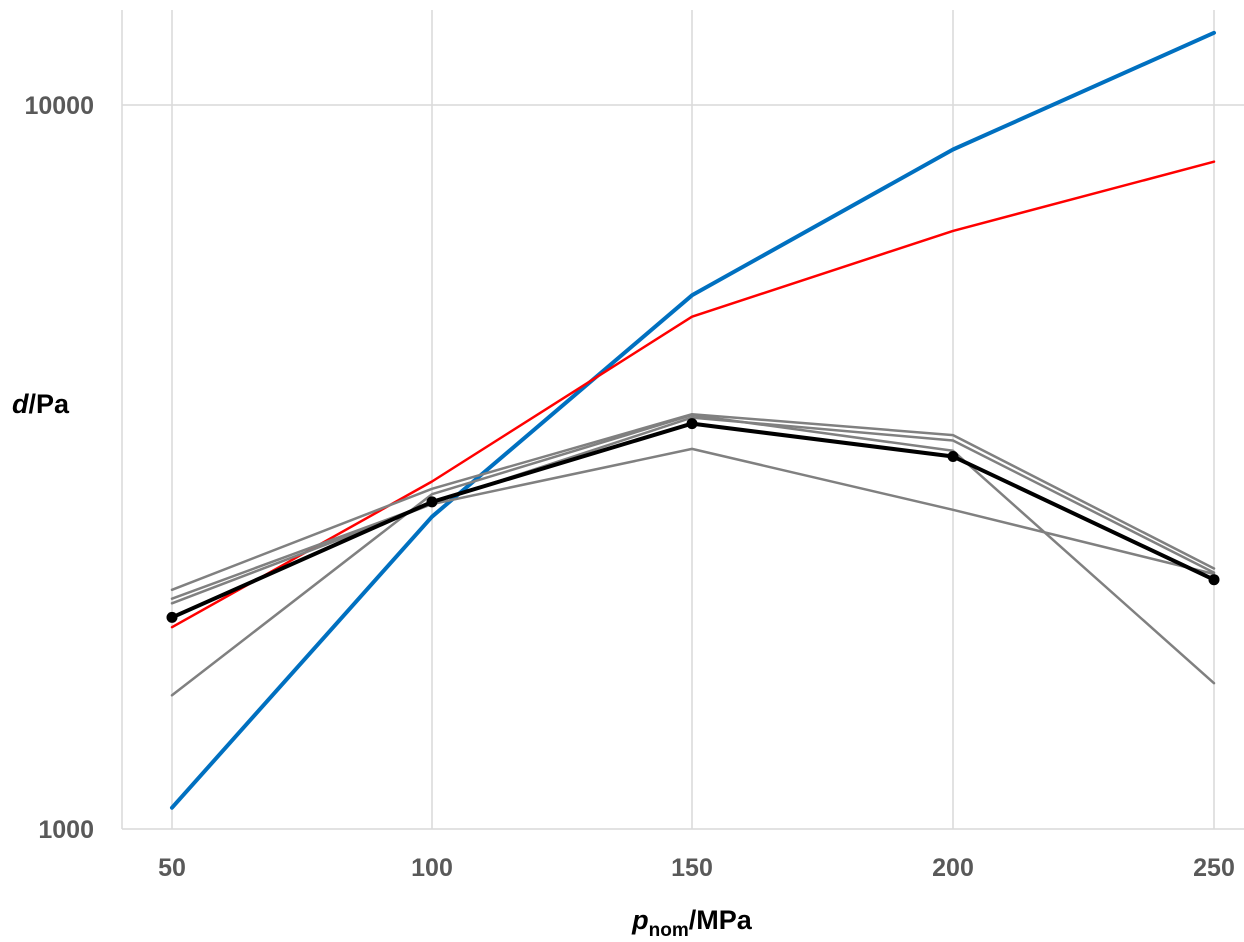 This screenshot has height=942, width=1244. Describe the element at coordinates (66, 830) in the screenshot. I see `y-tick-label: 1000` at that location.